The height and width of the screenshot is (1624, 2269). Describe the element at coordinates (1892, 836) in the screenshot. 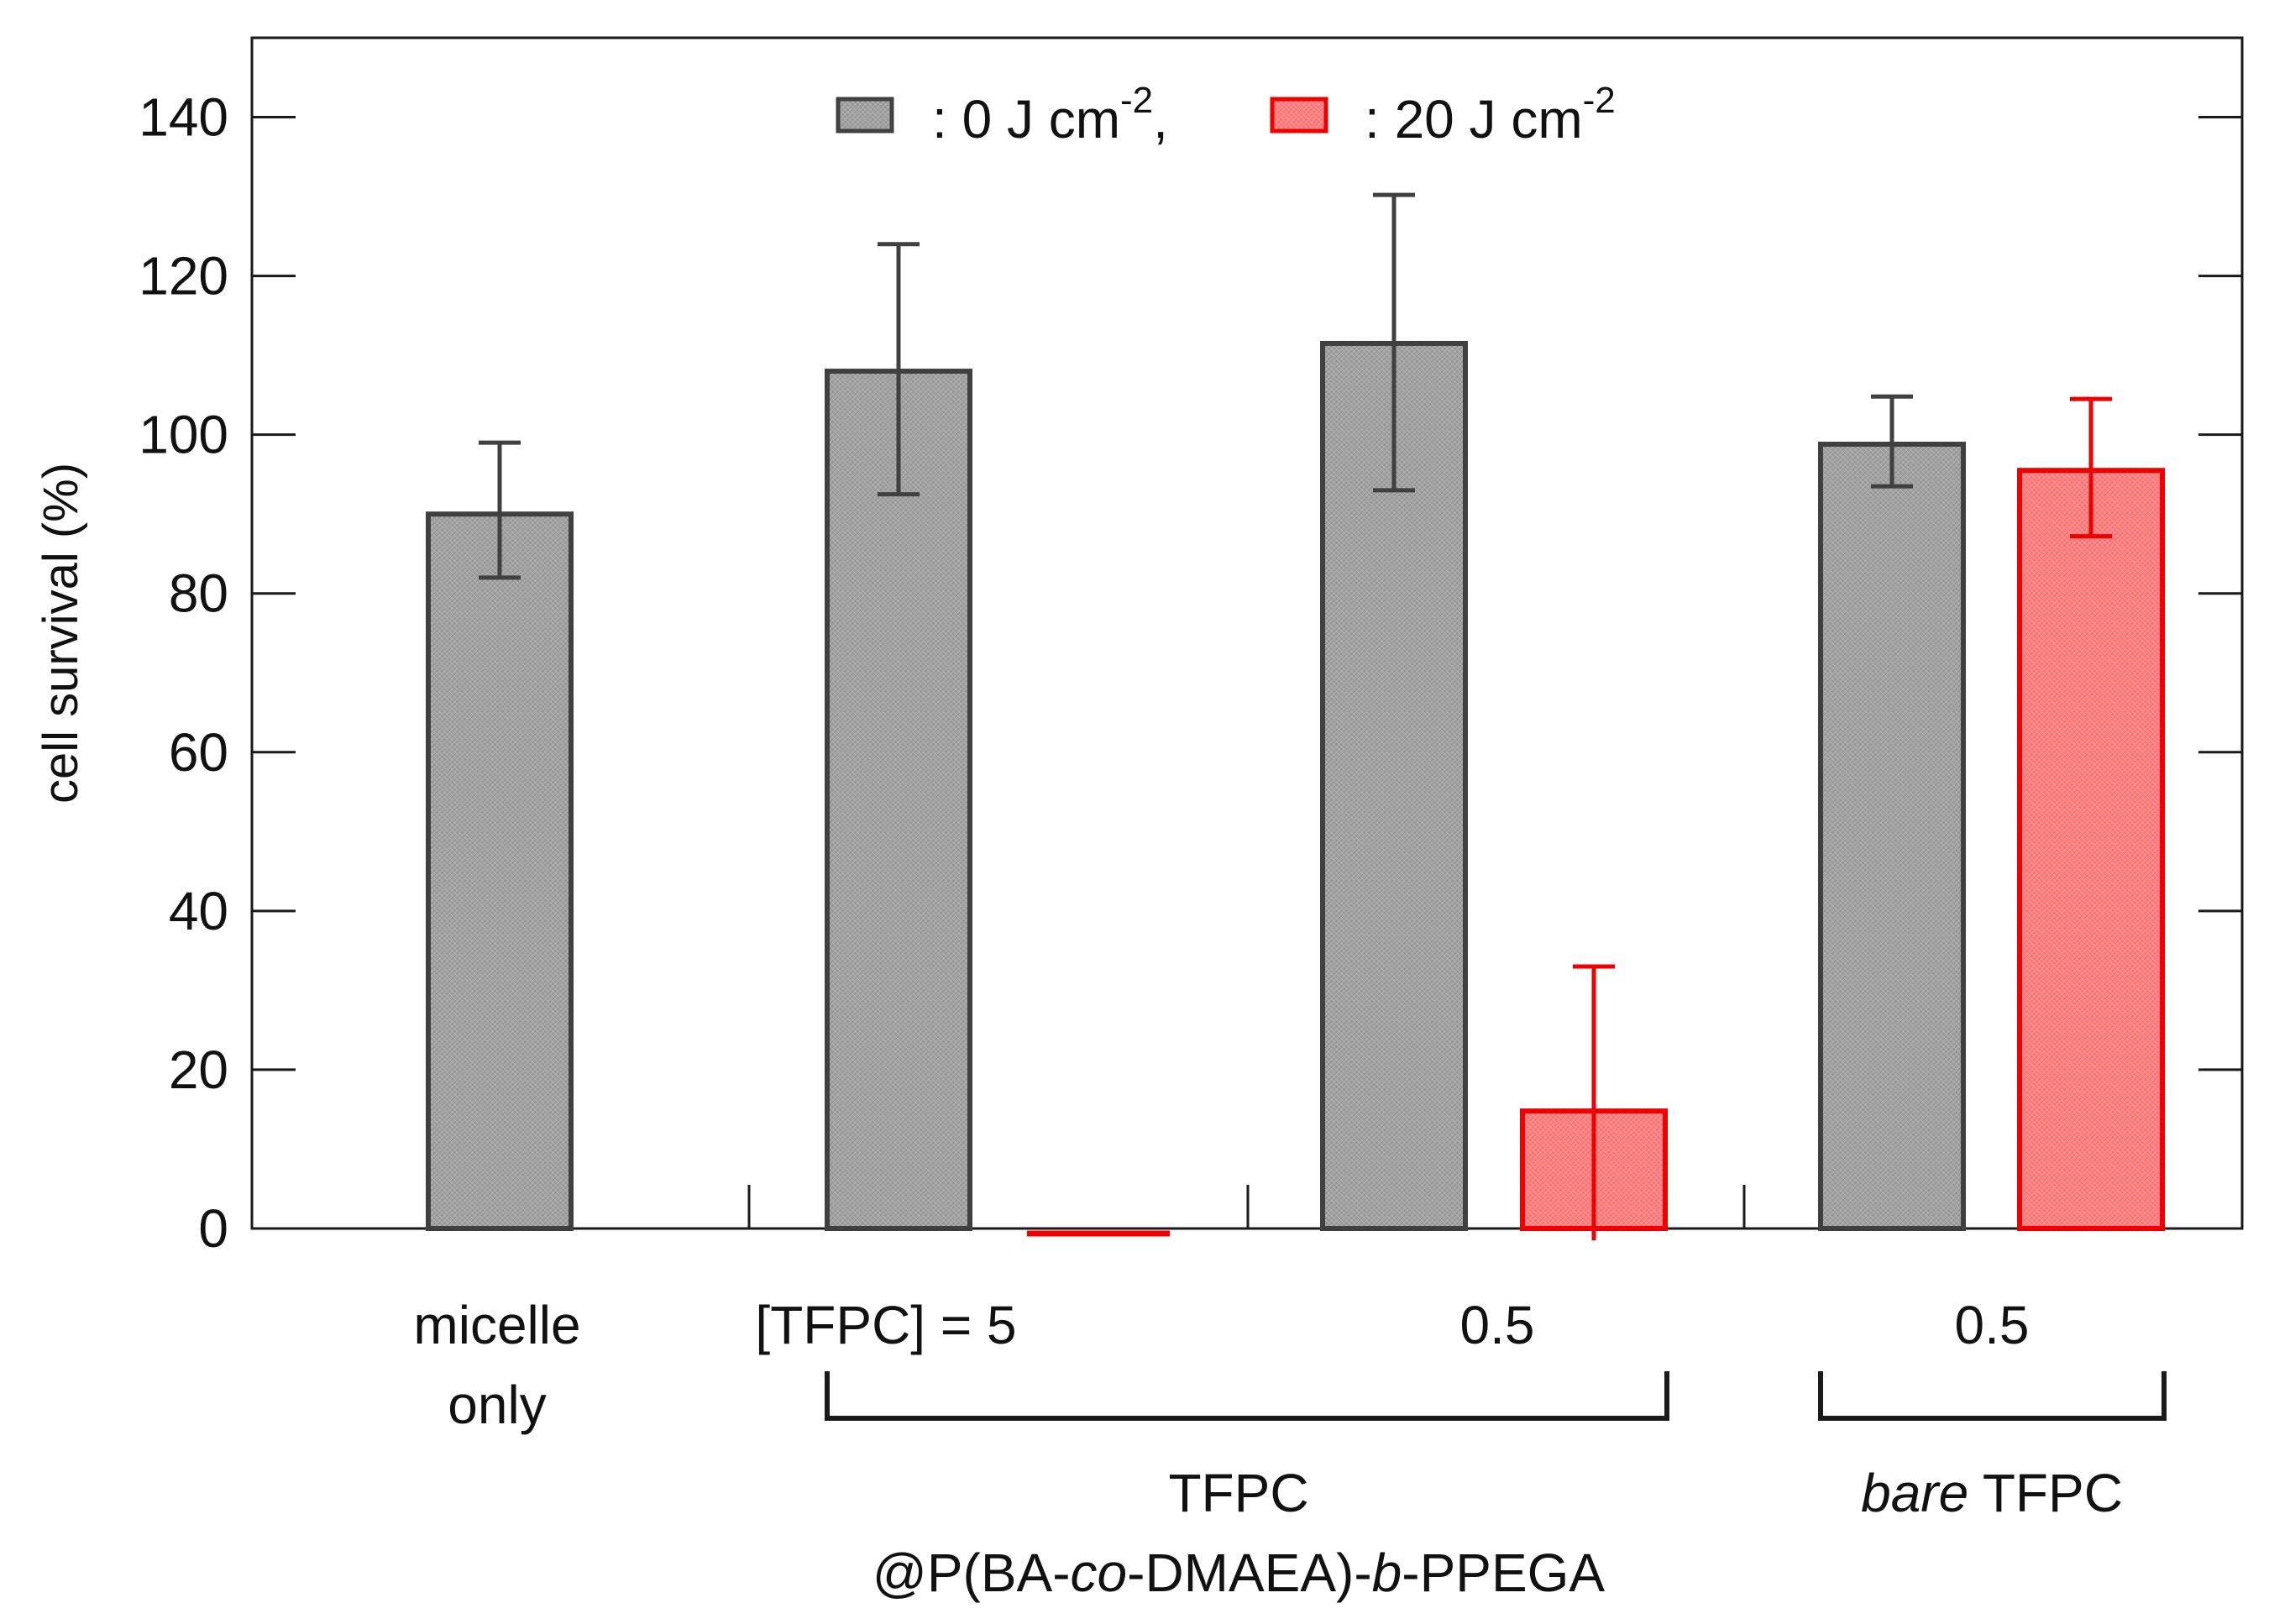

I see `bar-series0-group3` at that location.